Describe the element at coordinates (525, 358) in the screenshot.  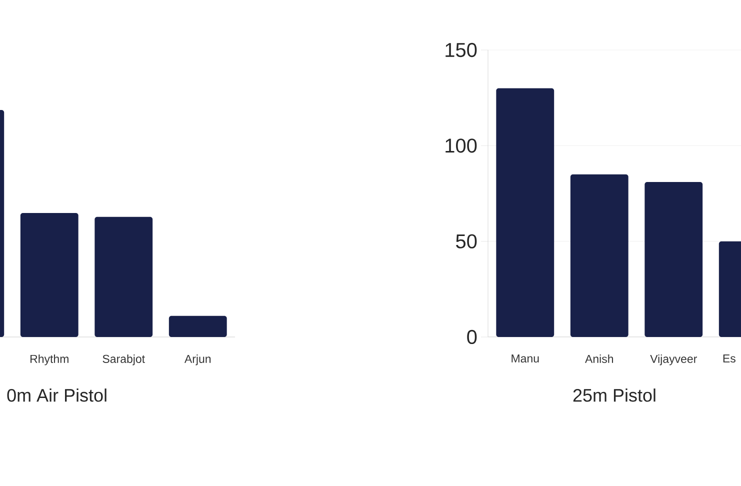
I see `x-tick-label: Manu` at that location.